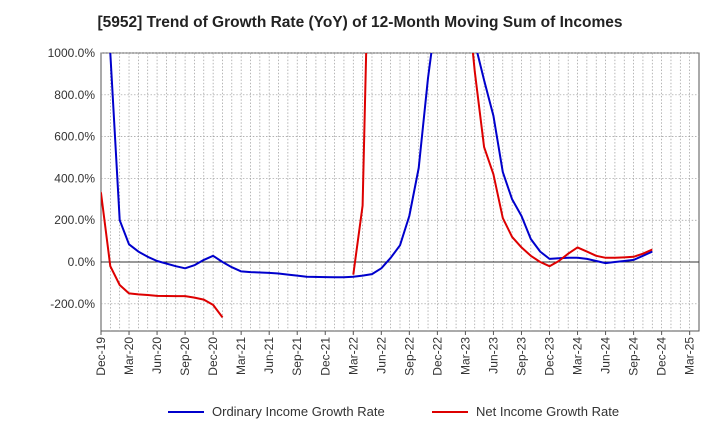  Describe the element at coordinates (74, 95) in the screenshot. I see `y-tick-label: 800.0%` at that location.